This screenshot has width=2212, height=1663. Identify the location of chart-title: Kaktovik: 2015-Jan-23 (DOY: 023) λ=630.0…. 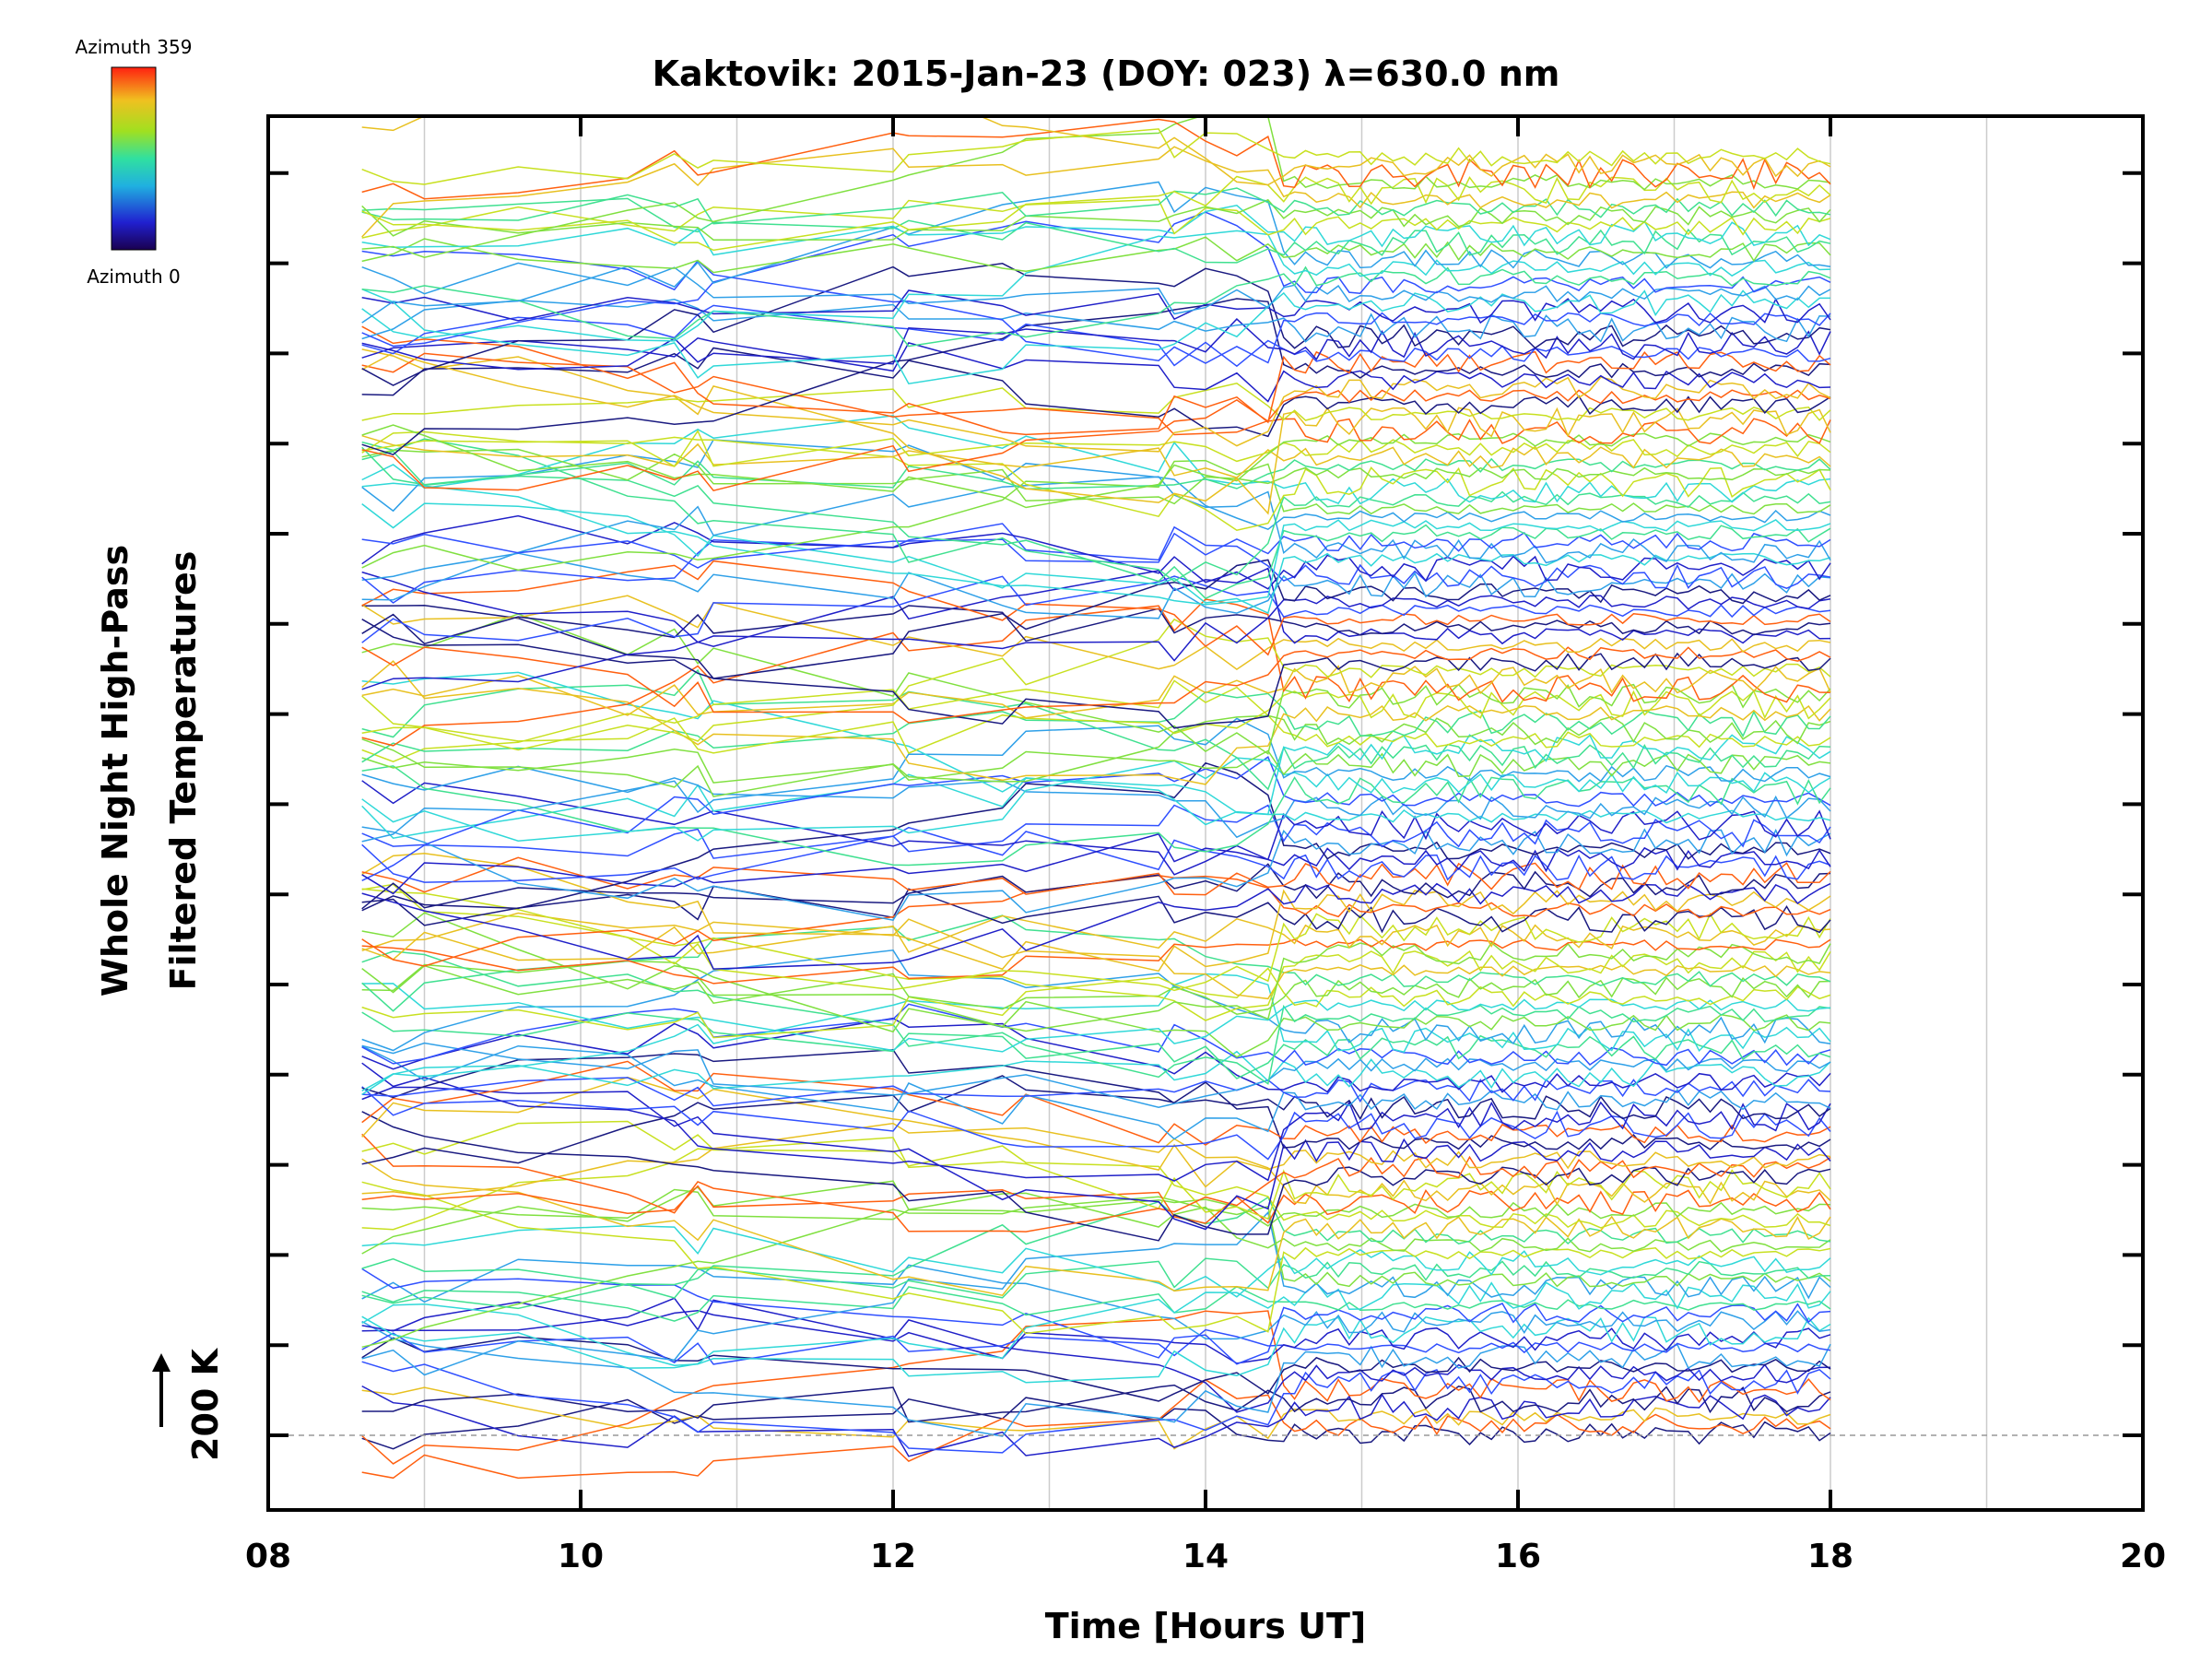
(1106, 73).